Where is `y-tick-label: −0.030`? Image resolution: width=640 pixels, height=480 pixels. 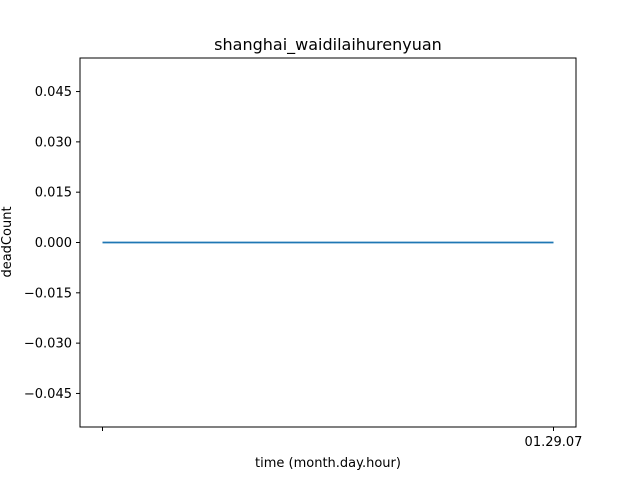 y-tick-label: −0.030 is located at coordinates (48, 344).